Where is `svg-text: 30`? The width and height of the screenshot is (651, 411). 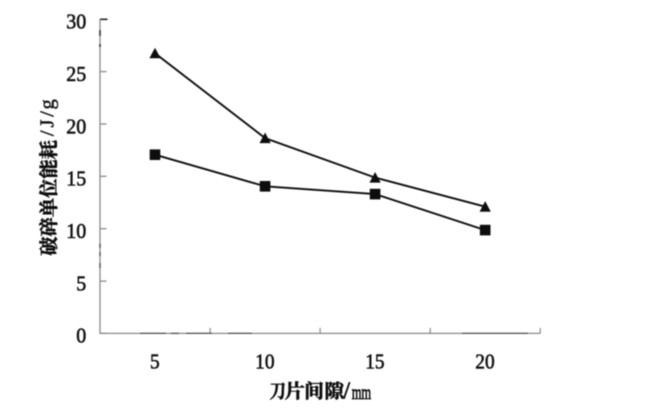 svg-text: 30 is located at coordinates (76, 22).